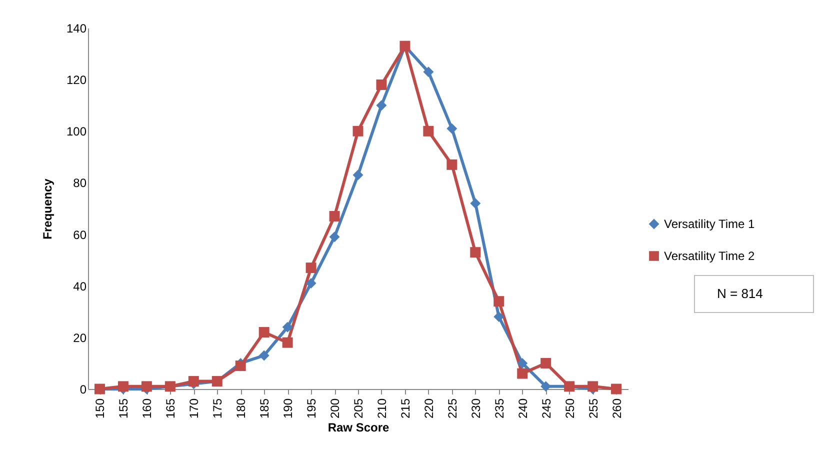 This screenshot has height=474, width=838. What do you see at coordinates (80, 183) in the screenshot?
I see `y-tick-label: 80` at bounding box center [80, 183].